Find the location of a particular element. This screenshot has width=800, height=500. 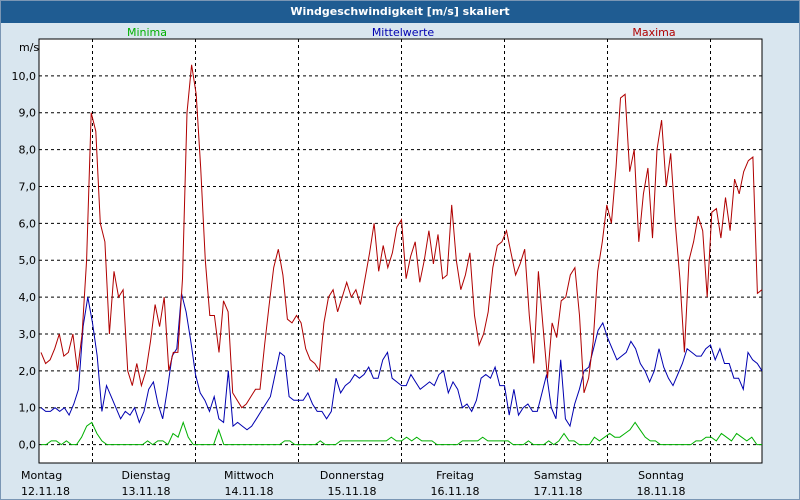

y-tick-label: 3,0 is located at coordinates (28, 334).